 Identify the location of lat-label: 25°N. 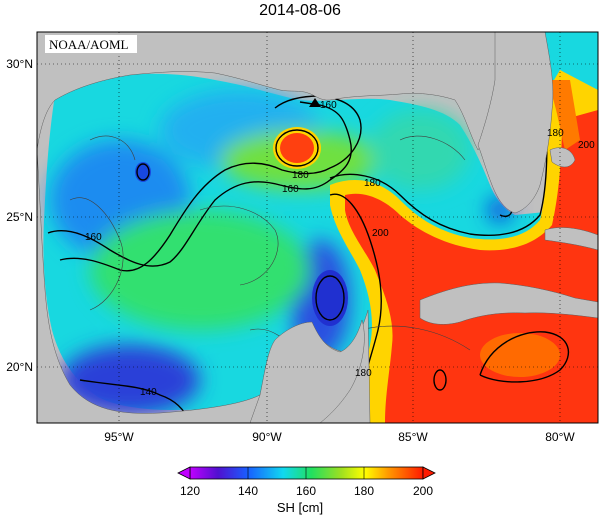
(19, 217).